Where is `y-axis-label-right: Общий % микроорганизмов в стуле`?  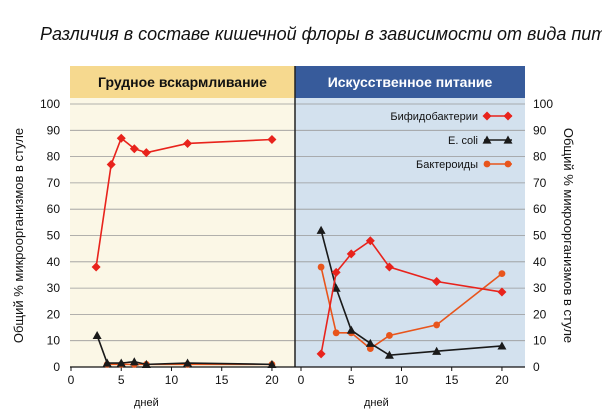
y-axis-label-right: Общий % микроорганизмов в стуле is located at coordinates (568, 235).